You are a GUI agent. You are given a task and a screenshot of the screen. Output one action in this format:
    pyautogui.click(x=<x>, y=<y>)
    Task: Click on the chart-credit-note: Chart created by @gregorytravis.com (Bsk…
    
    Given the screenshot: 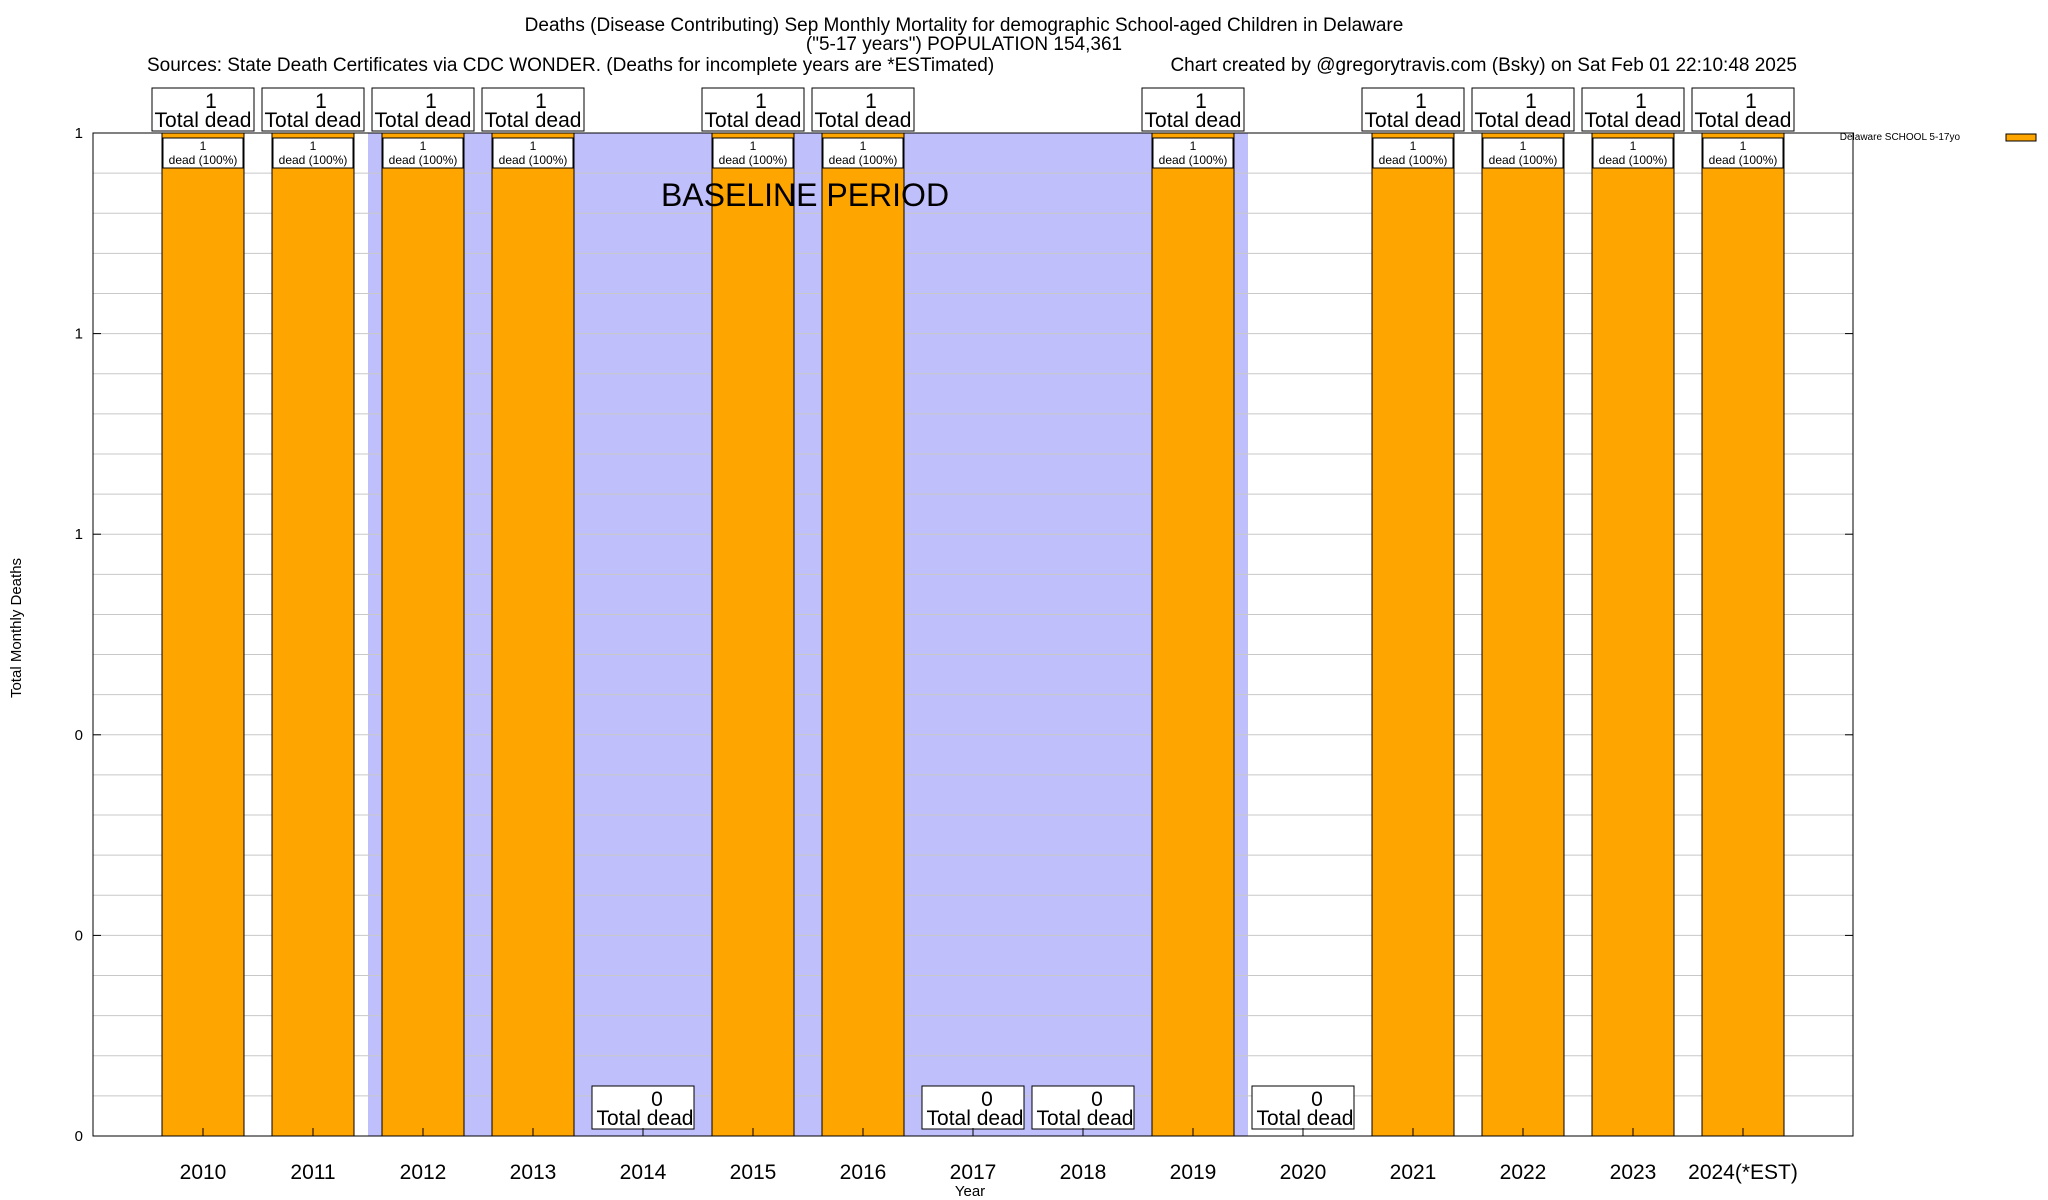 What is the action you would take?
    pyautogui.click(x=1483, y=65)
    